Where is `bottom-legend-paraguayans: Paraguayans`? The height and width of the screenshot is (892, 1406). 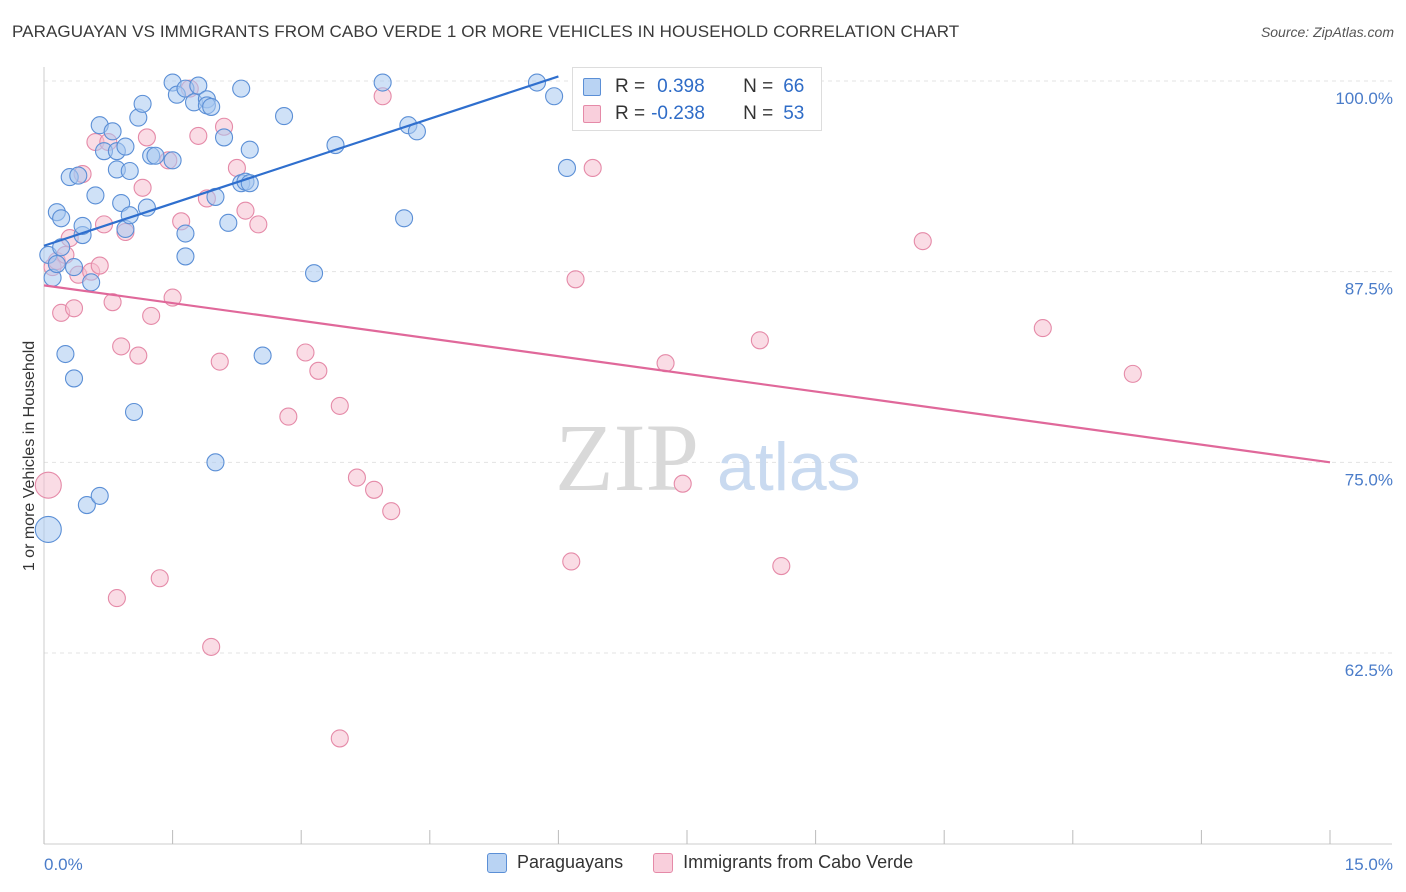
bottom-legend-paraguayans: Paraguayans is located at coordinates (555, 862).